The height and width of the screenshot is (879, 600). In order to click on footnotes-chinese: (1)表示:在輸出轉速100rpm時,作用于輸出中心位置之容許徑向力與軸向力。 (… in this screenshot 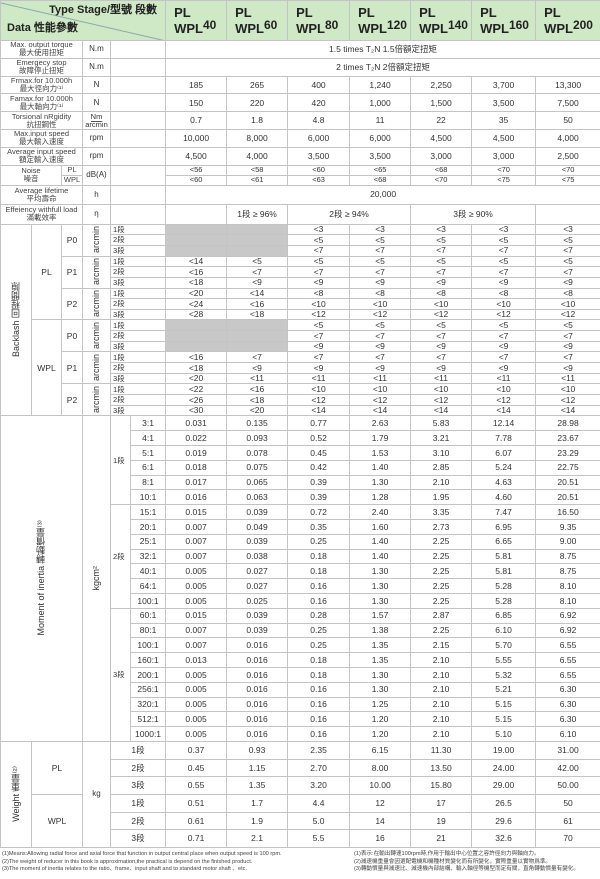, I will do `click(477, 862)`.